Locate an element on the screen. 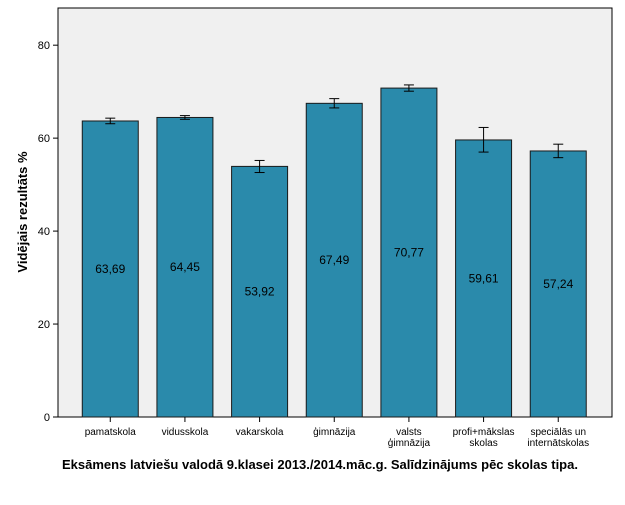  y-tick-label: 20 is located at coordinates (44, 325).